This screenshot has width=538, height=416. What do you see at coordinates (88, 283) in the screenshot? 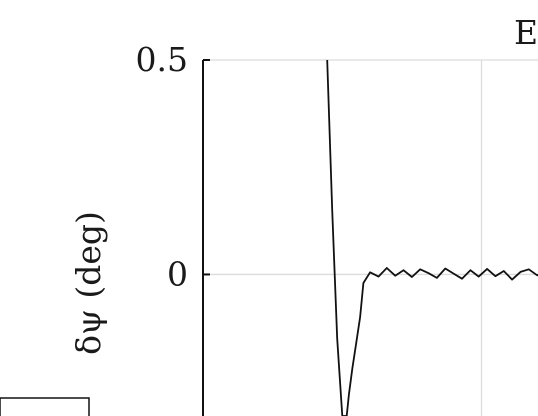
I see `y-axis-label: δψ (deg)` at bounding box center [88, 283].